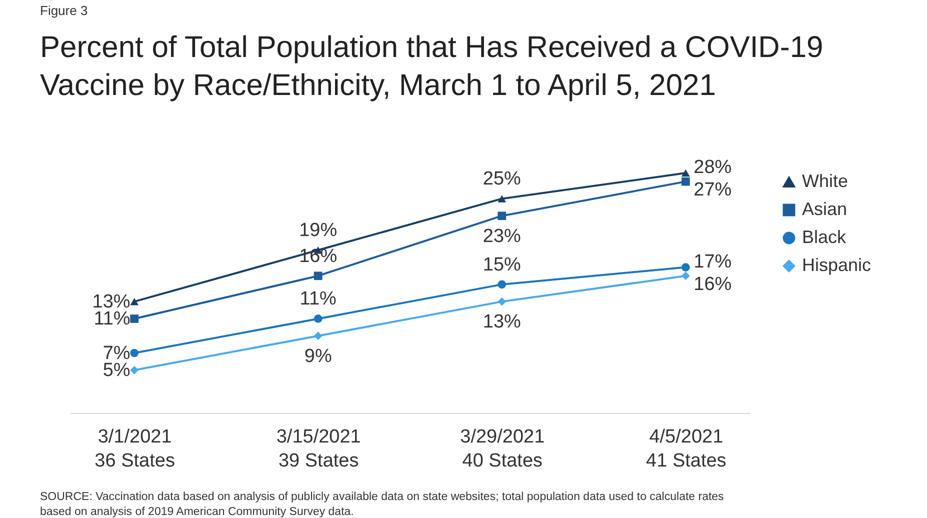  What do you see at coordinates (318, 449) in the screenshot?
I see `x-tick-label: 3/15/2021 39 States` at bounding box center [318, 449].